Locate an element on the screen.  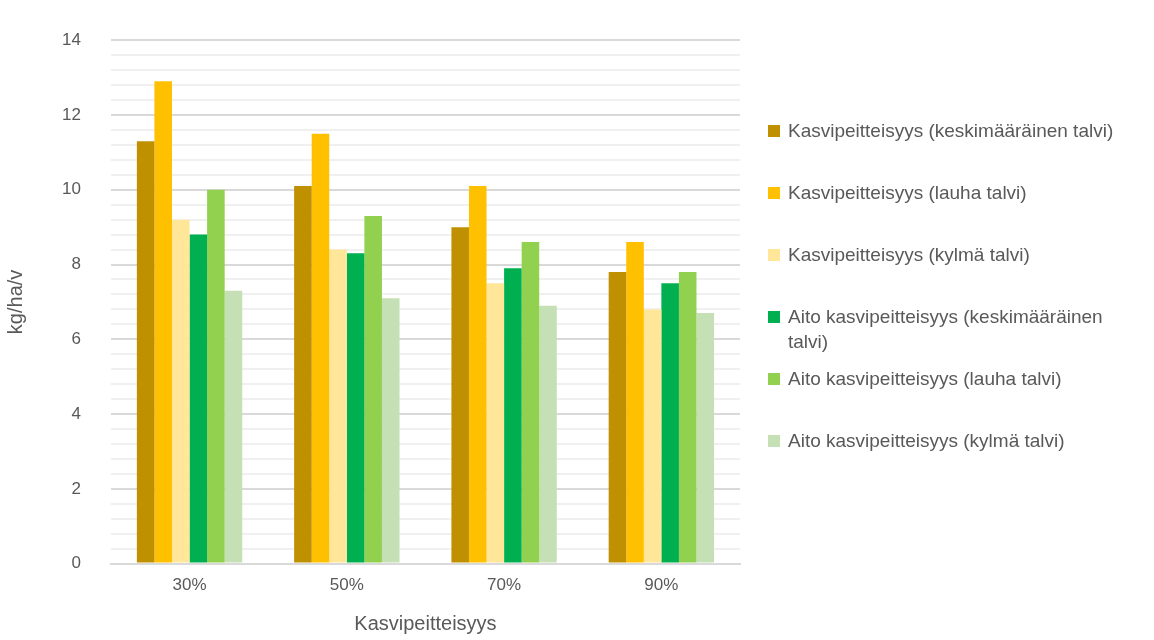
legend-label: Aito kasvipeitteisyys (kylmä talvi) is located at coordinates (926, 440).